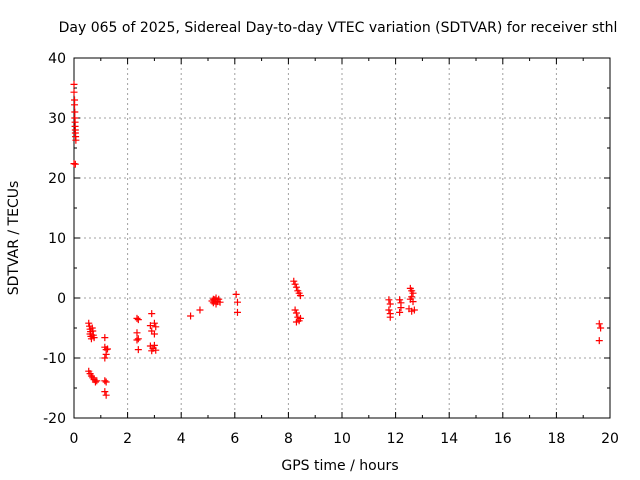 This screenshot has width=640, height=480. Describe the element at coordinates (610, 439) in the screenshot. I see `x-tick-label: 20` at that location.